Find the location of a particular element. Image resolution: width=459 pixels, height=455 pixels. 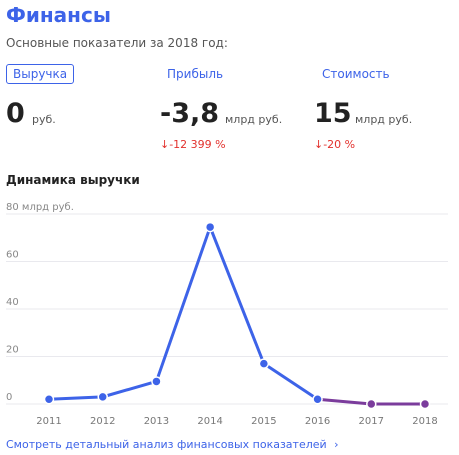

y-tick-label: 0 is located at coordinates (9, 397).